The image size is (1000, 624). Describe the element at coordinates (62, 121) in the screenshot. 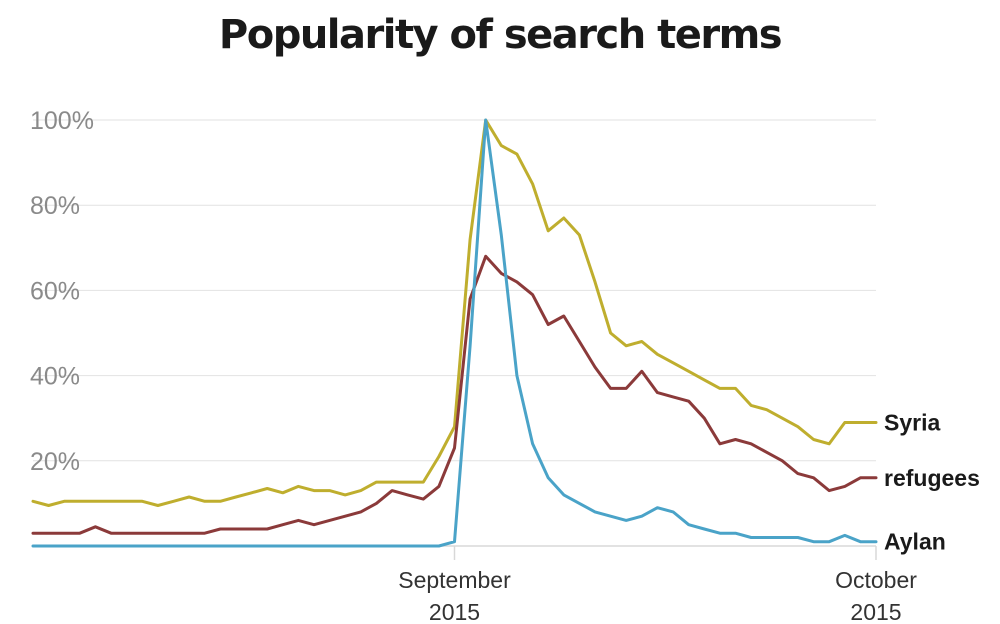

I see `y-tick-label-100: 100%` at that location.